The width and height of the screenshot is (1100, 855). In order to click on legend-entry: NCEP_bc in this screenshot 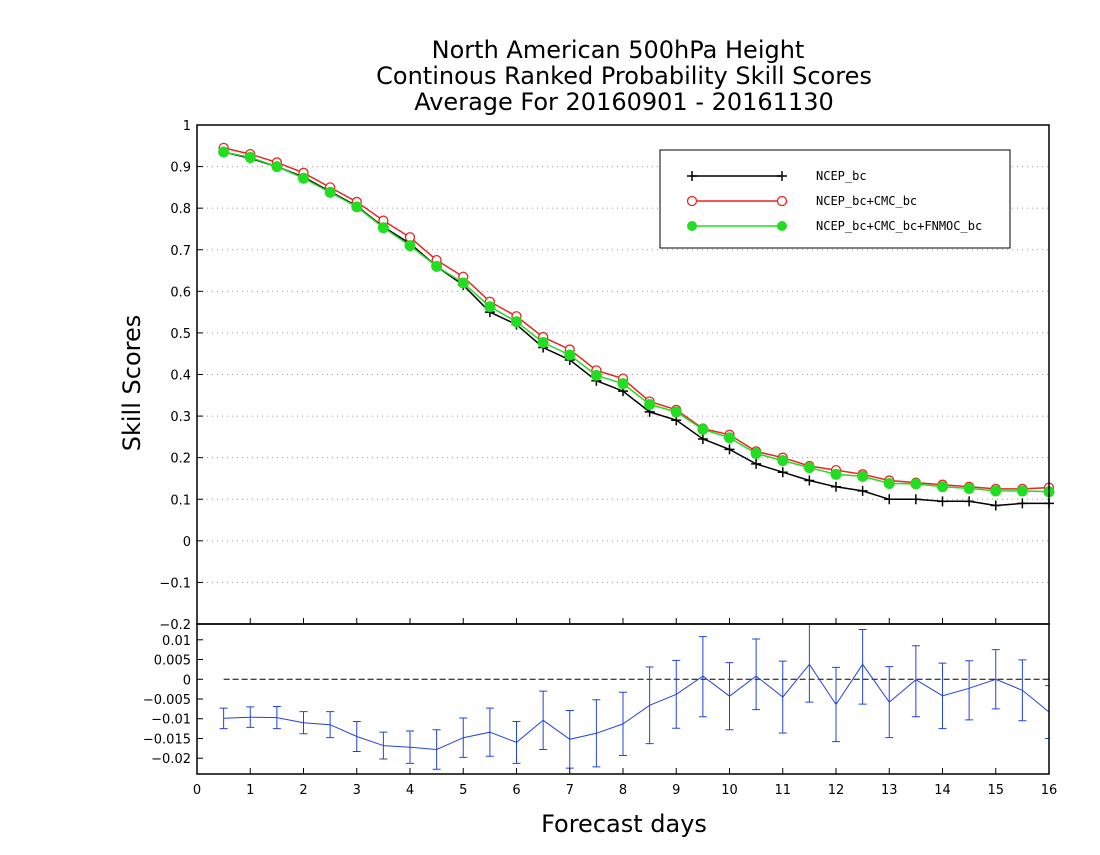, I will do `click(777, 176)`.